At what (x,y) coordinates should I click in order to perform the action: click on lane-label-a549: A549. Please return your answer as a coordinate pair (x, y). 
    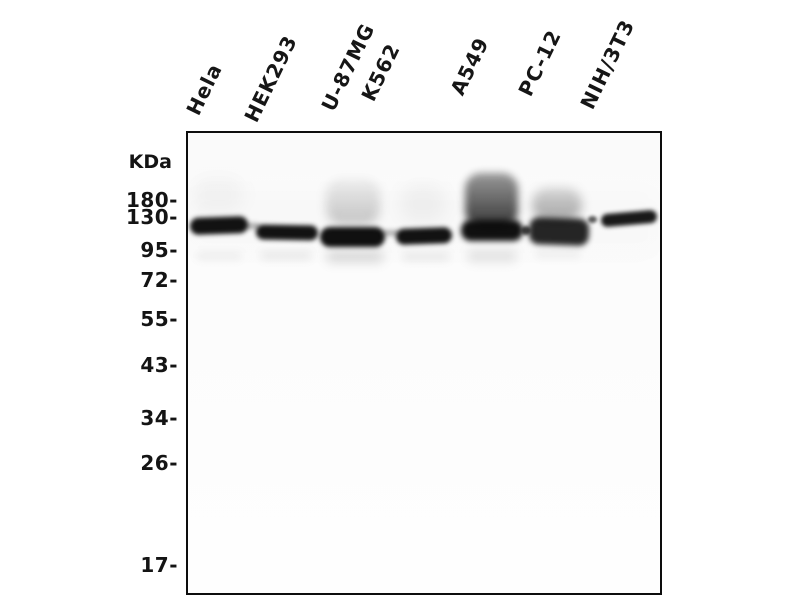
    Looking at the image, I should click on (469, 66).